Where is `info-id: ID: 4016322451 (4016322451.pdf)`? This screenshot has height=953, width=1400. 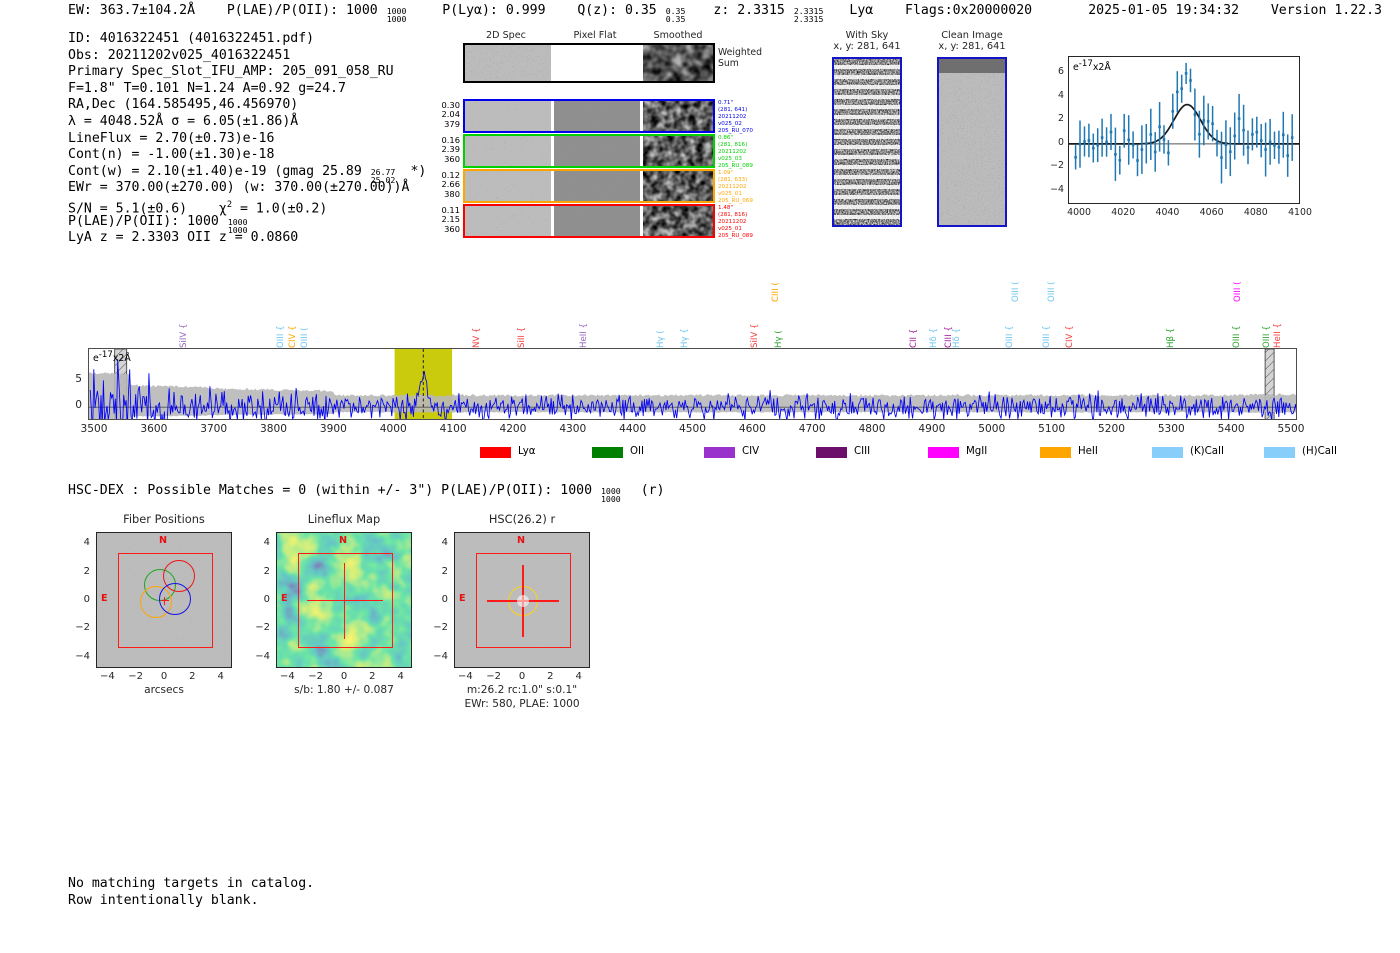
info-id: ID: 4016322451 (4016322451.pdf) is located at coordinates (191, 38).